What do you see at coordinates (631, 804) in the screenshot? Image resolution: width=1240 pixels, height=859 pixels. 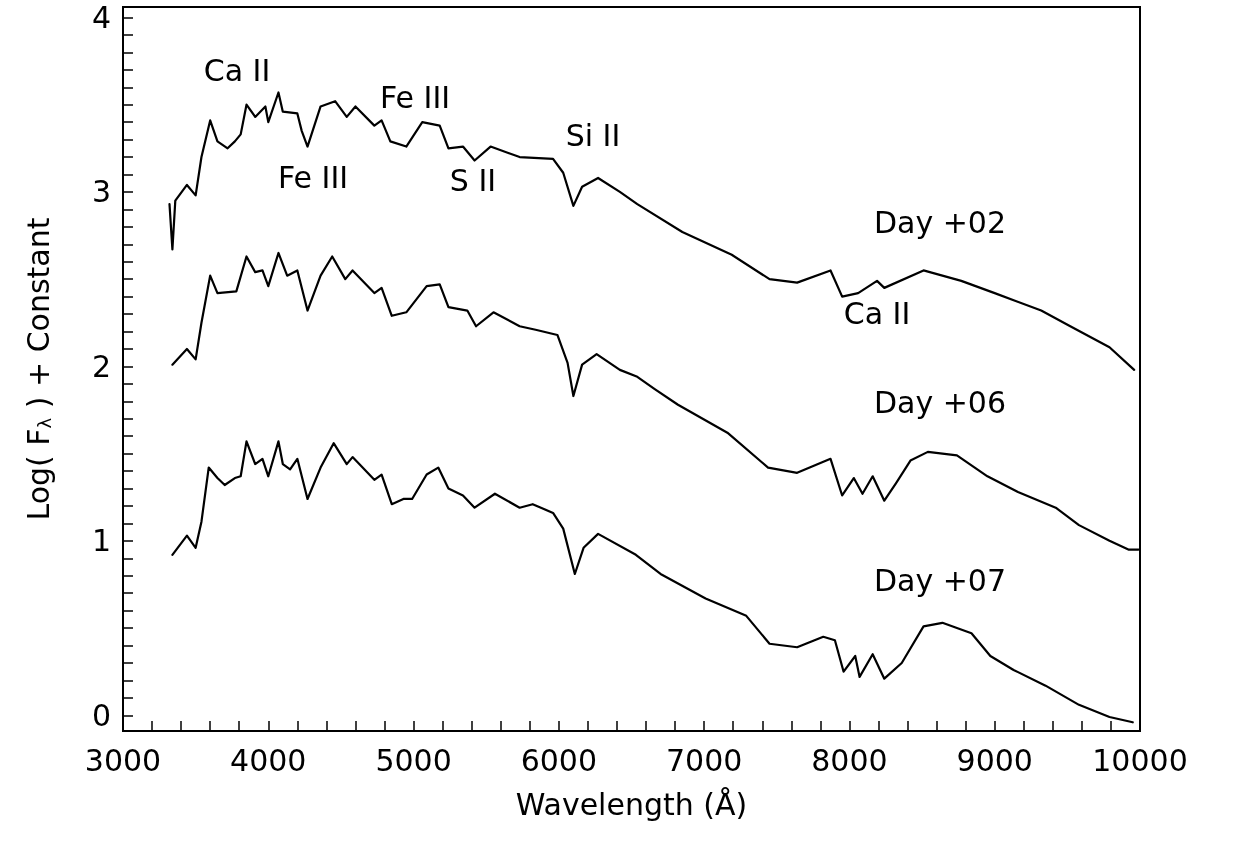 I see `x-axis-title: Wavelength (Å)` at bounding box center [631, 804].